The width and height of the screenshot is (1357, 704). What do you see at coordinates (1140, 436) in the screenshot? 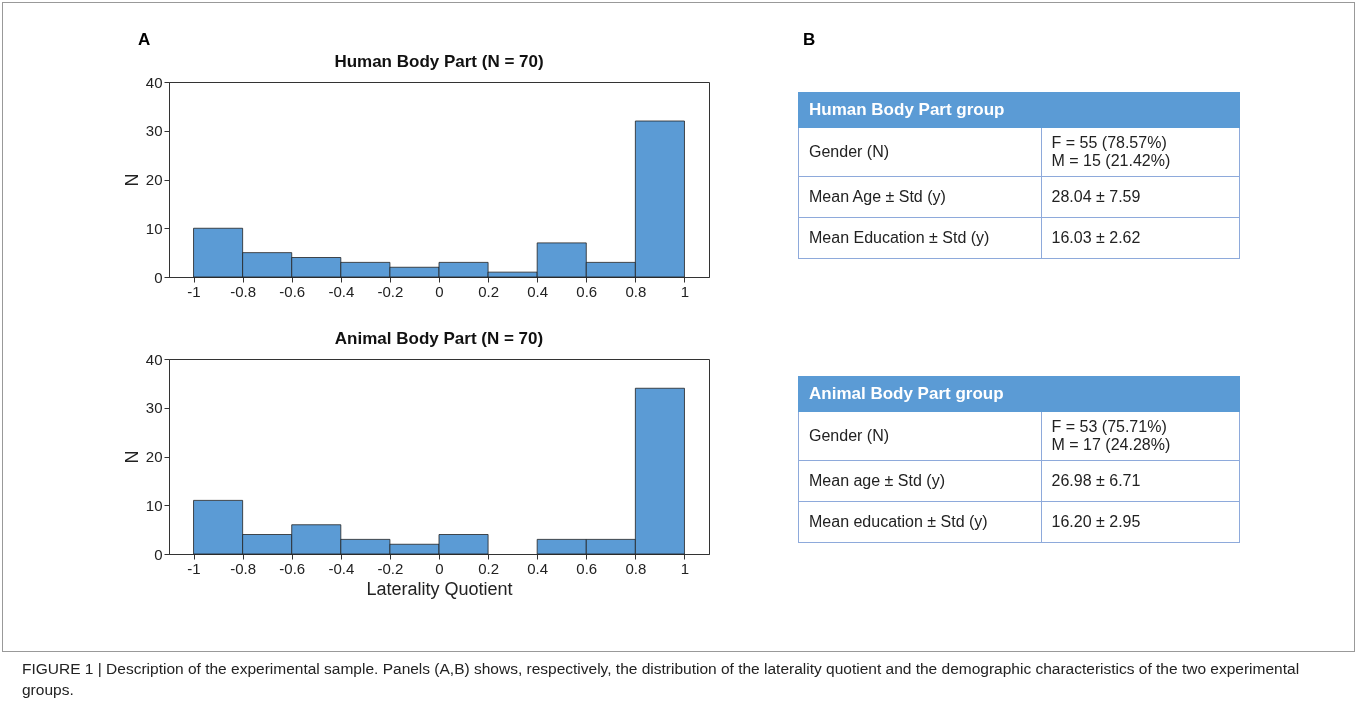
I see `text: F = 53 (75.71%) M = 17 (24.28%)` at bounding box center [1140, 436].